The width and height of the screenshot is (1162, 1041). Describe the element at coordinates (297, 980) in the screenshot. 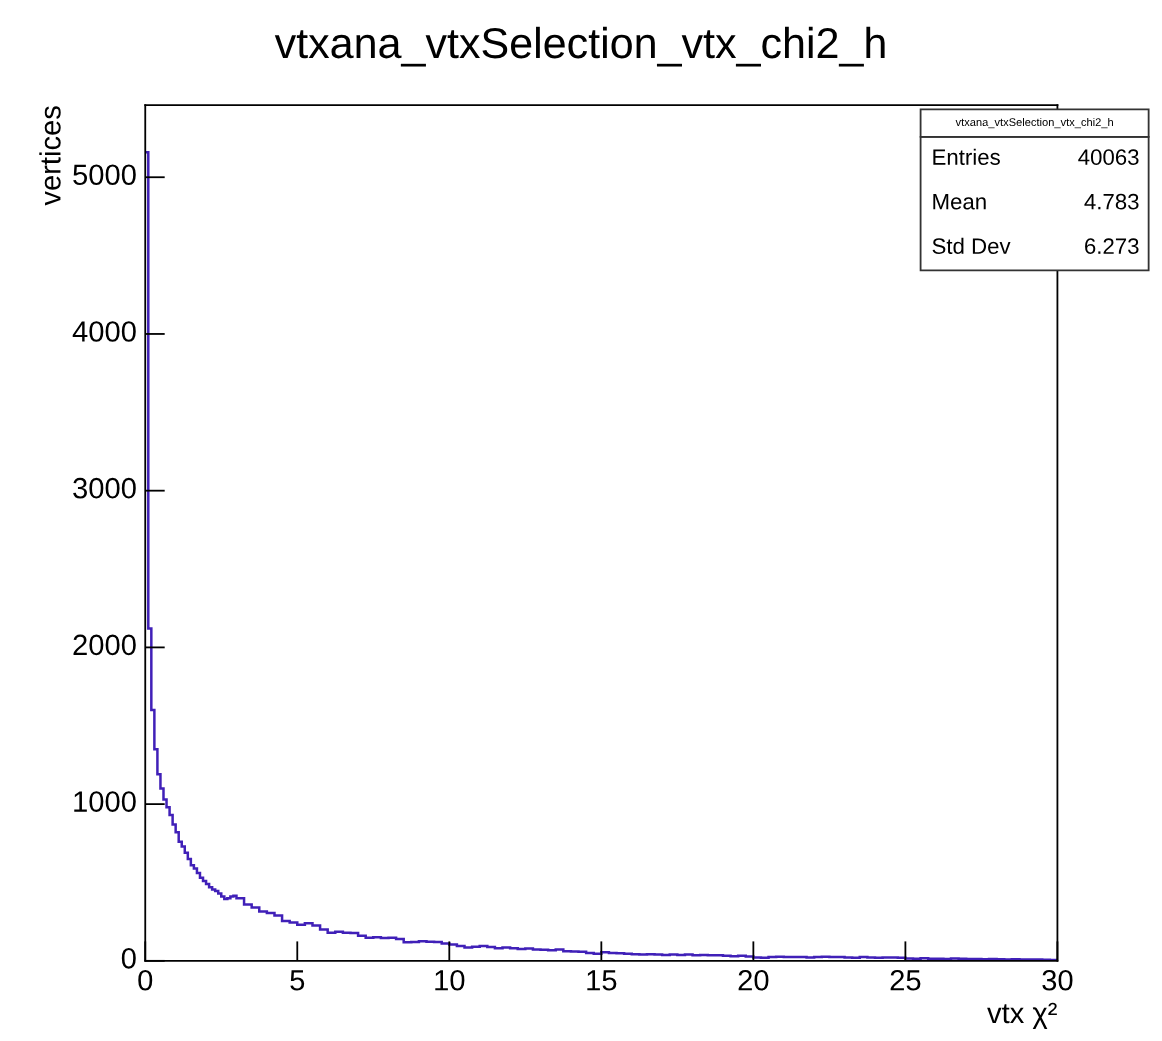

I see `x-tick-label: 5` at that location.